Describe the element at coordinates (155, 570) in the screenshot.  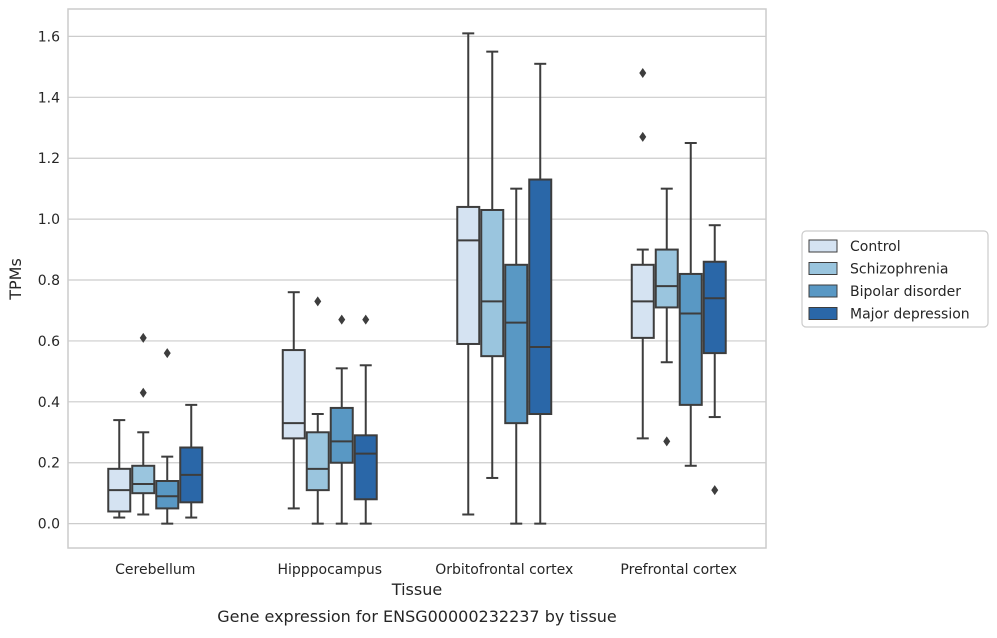
I see `x-tick-label: Cerebellum` at that location.